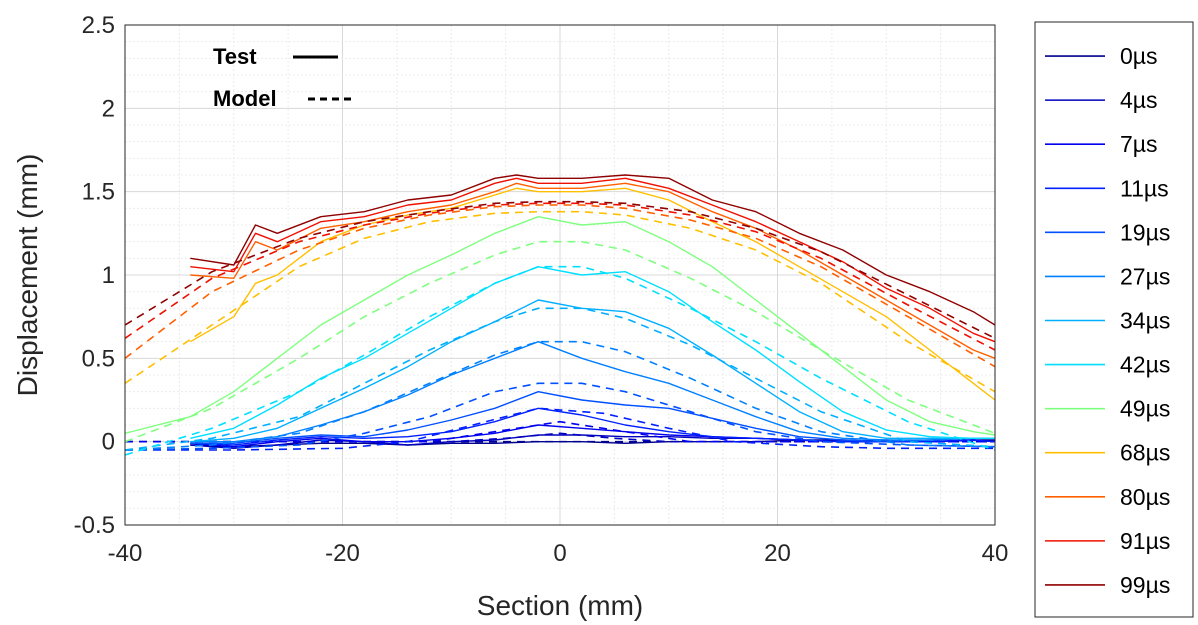 This screenshot has width=1198, height=625. What do you see at coordinates (559, 553) in the screenshot?
I see `x-tick-label: 0` at bounding box center [559, 553].